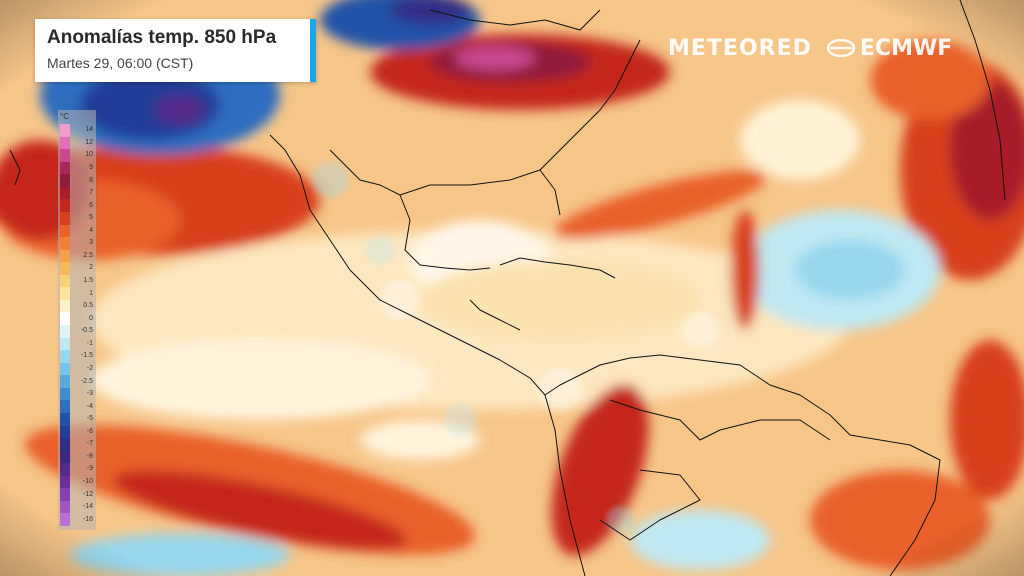 This screenshot has height=576, width=1024. I want to click on legend-tick-label: -1.5, so click(86, 356).